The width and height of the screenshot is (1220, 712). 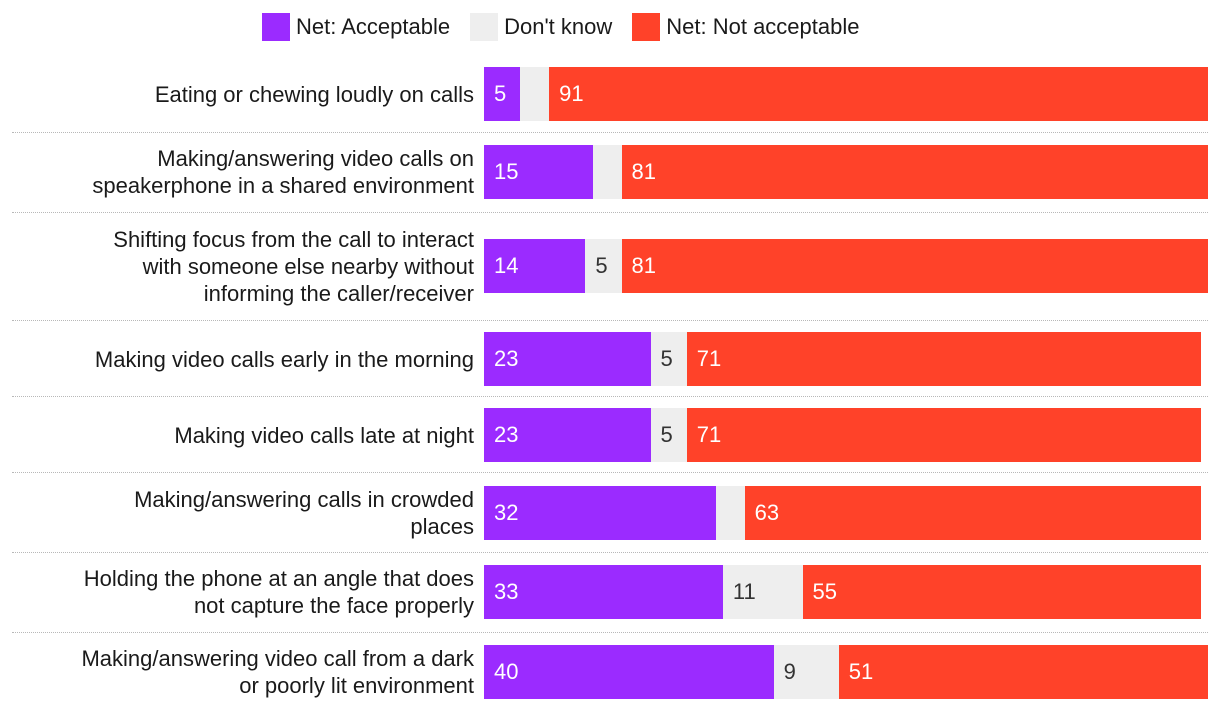 What do you see at coordinates (646, 27) in the screenshot?
I see `legend-swatch-not-acceptable` at bounding box center [646, 27].